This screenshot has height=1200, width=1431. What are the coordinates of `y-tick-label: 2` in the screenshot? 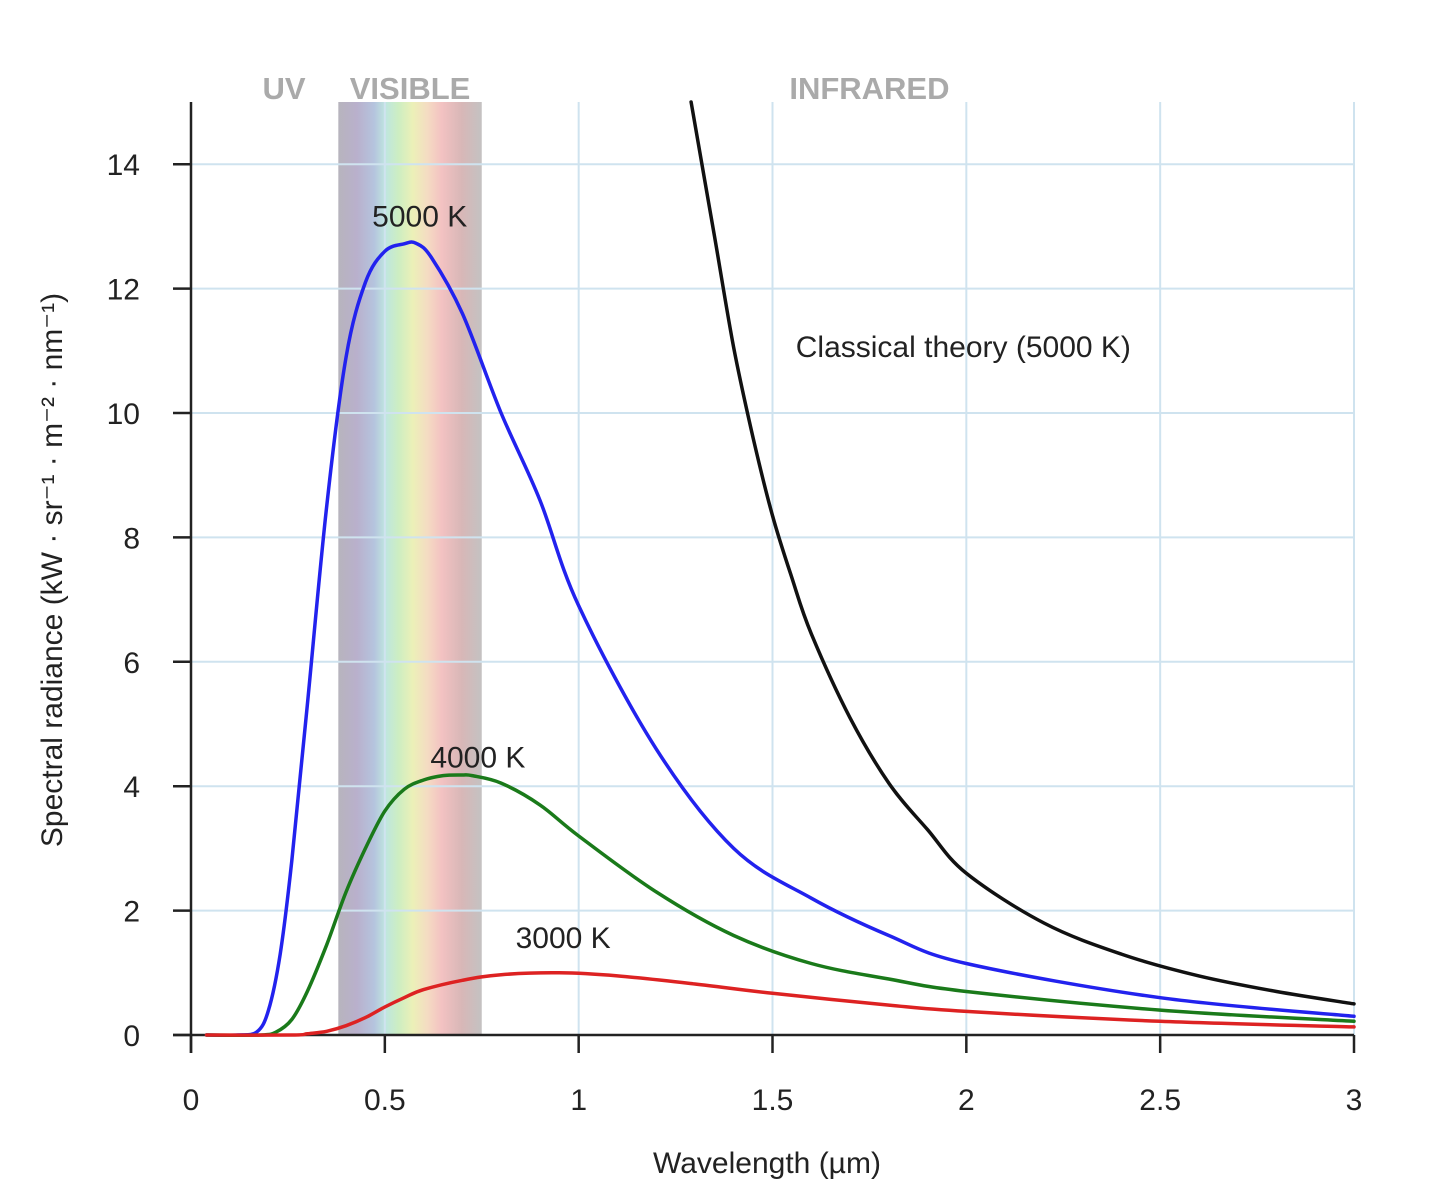 It's located at (131, 912).